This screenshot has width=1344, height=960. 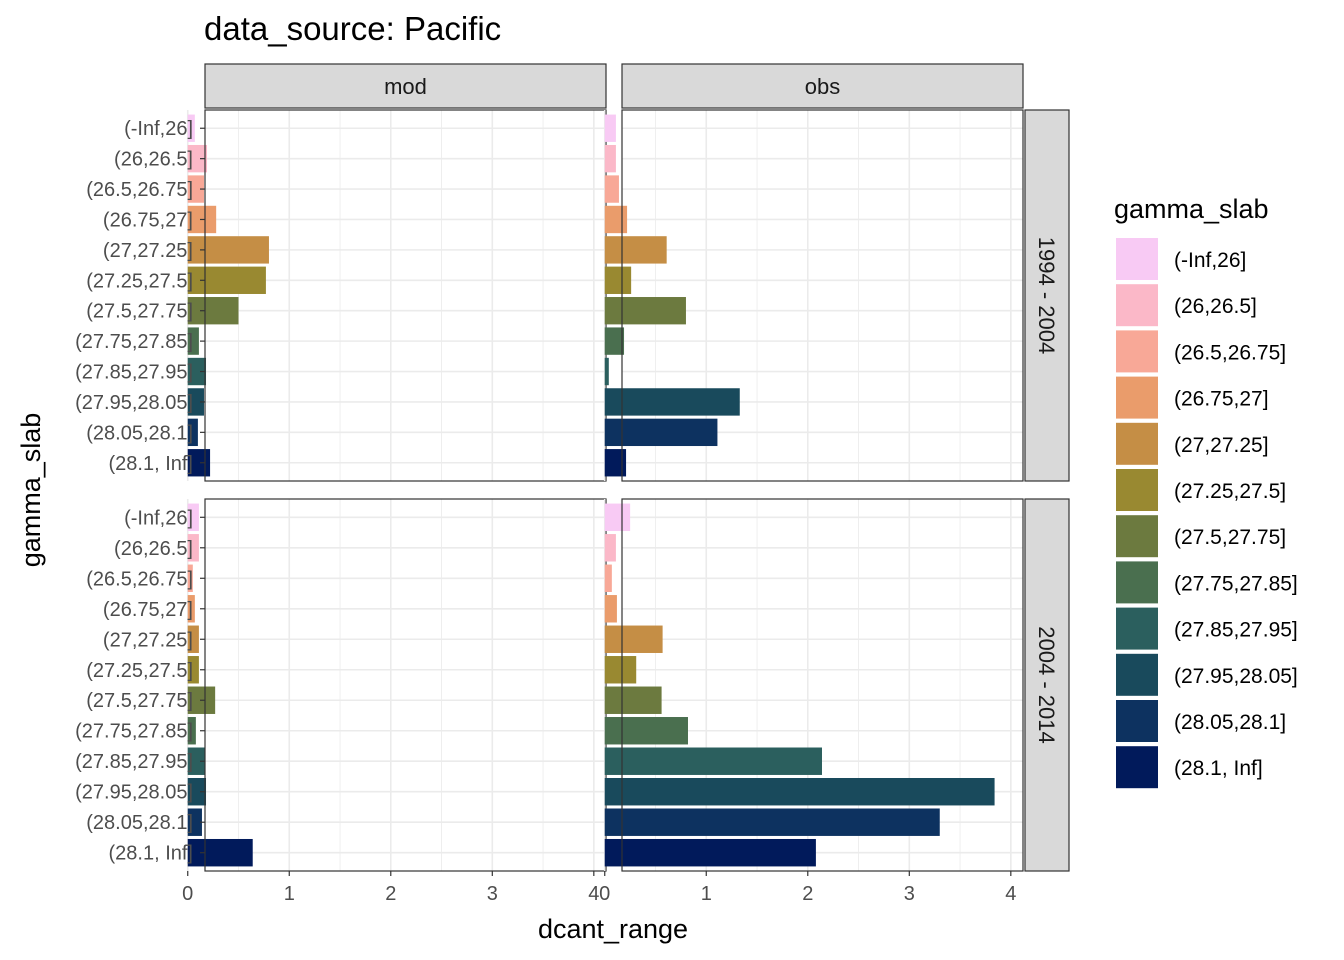 I want to click on legend-label-5: (27.25,27.5], so click(x=1230, y=491).